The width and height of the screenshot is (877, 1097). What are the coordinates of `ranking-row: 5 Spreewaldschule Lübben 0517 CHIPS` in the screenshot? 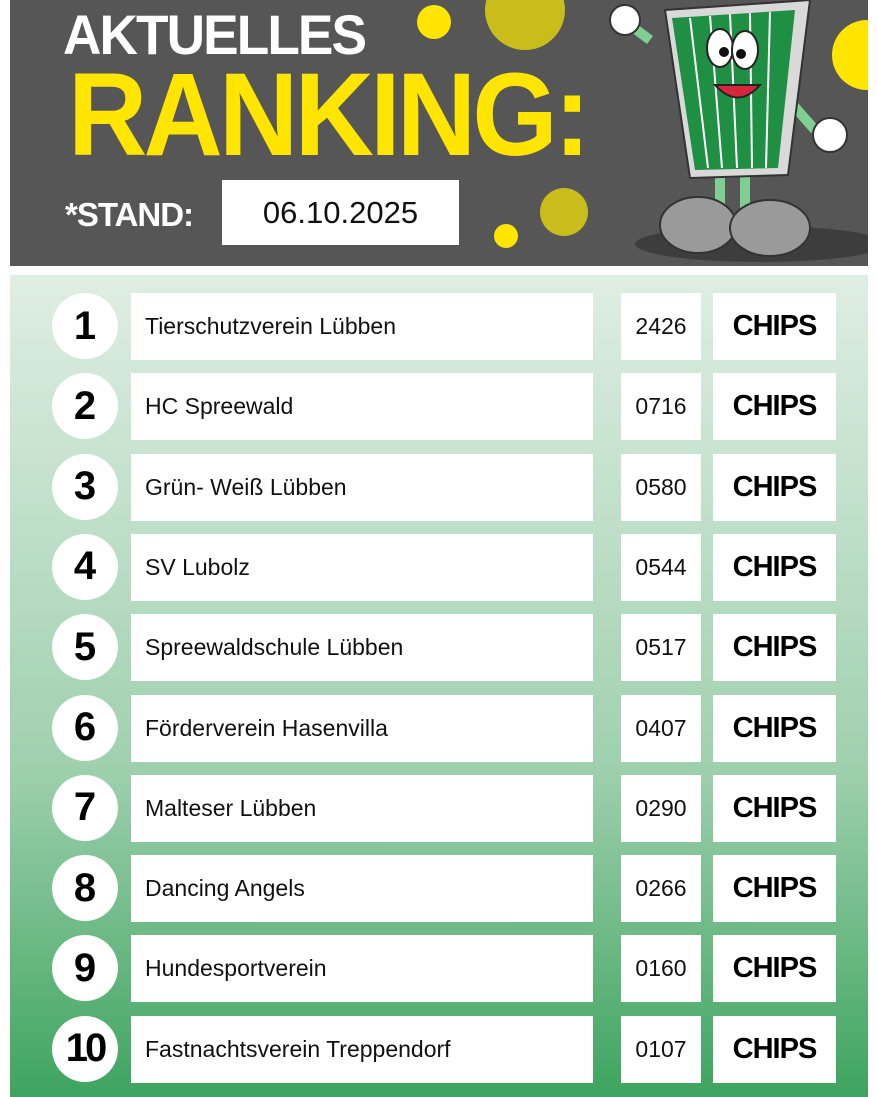 It's located at (439, 648).